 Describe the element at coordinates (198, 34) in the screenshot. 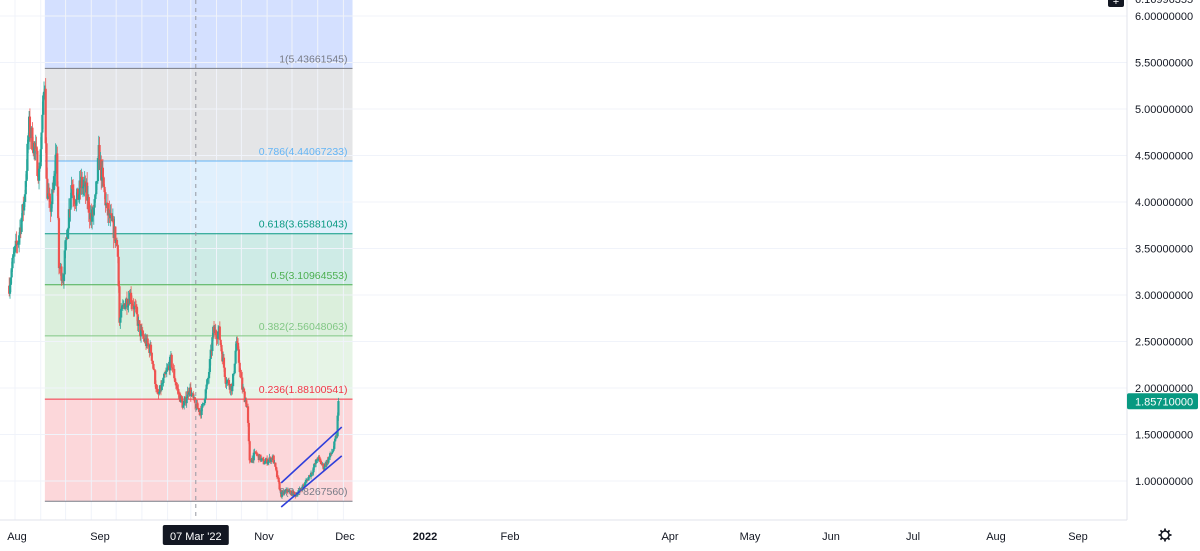

I see `fib-zone` at that location.